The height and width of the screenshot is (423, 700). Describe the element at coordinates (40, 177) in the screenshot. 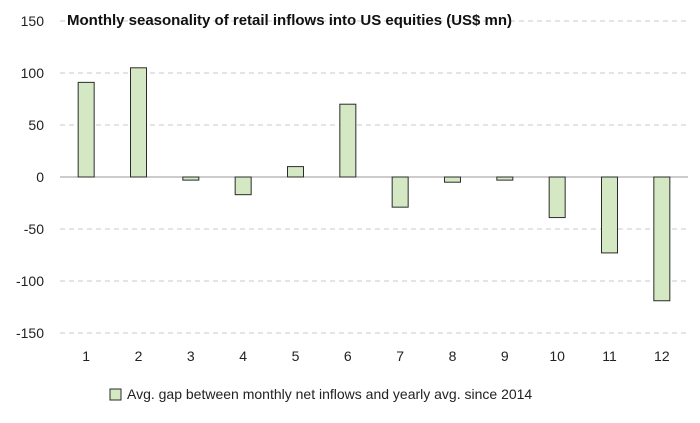

I see `y-tick-label: 0` at that location.